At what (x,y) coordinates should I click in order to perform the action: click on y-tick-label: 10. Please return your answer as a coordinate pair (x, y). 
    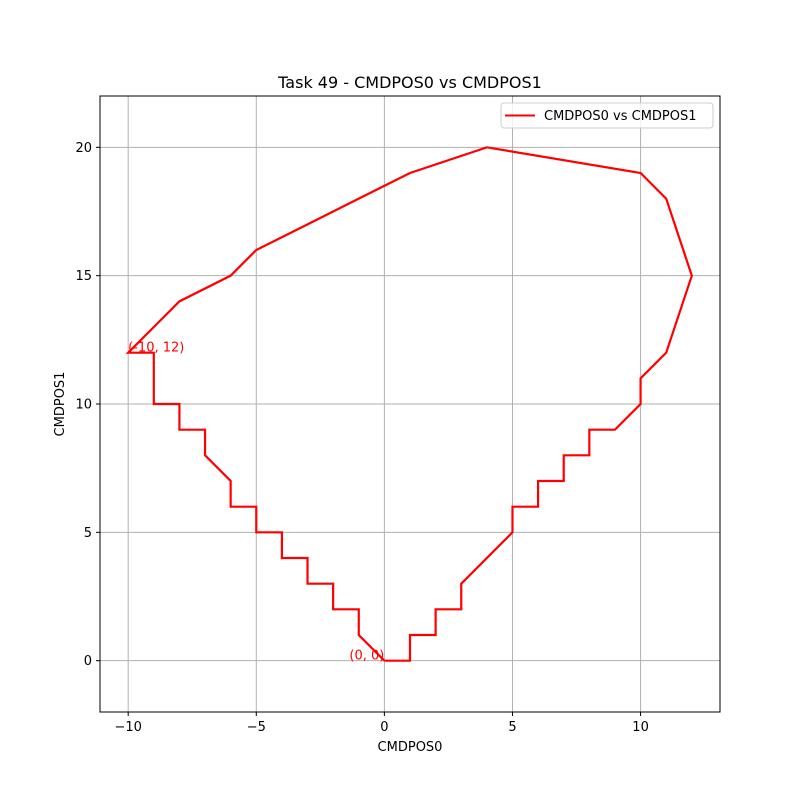
    Looking at the image, I should click on (83, 405).